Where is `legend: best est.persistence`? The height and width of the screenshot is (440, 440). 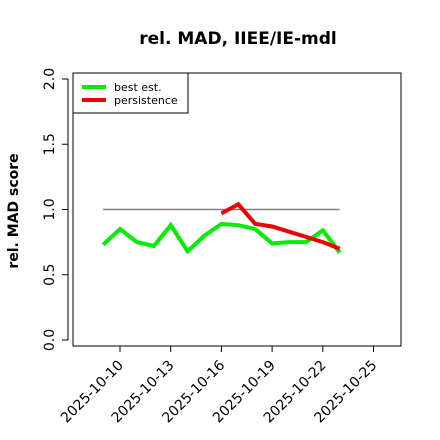
legend: best est.persistence is located at coordinates (130, 93).